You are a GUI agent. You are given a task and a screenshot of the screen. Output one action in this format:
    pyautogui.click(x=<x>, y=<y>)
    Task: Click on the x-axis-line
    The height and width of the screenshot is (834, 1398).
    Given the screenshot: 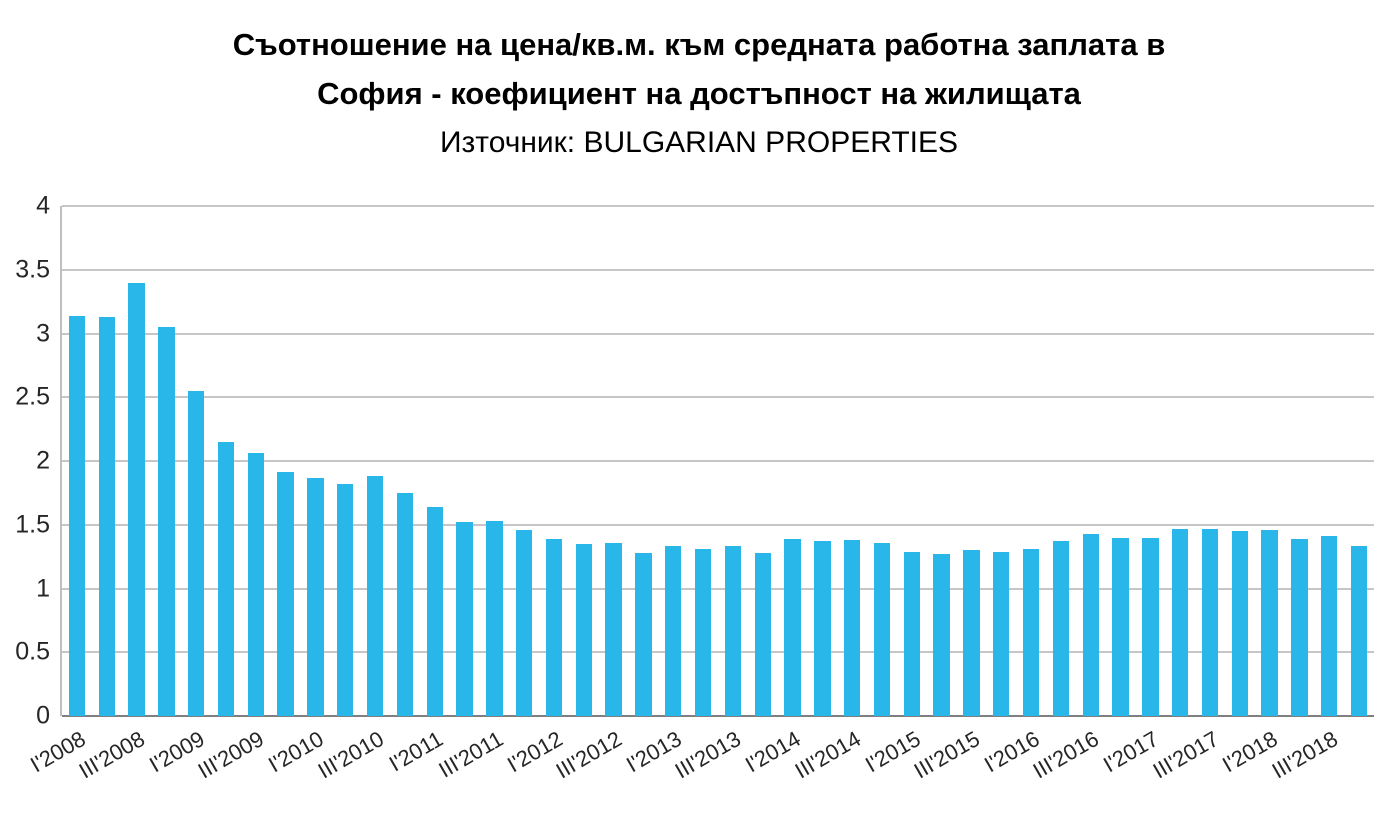 What is the action you would take?
    pyautogui.click(x=718, y=716)
    